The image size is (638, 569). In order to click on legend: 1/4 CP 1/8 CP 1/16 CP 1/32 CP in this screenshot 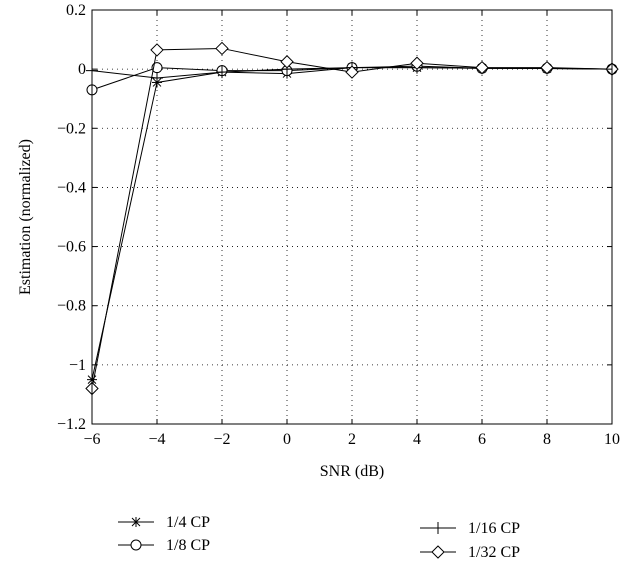, I will do `click(319, 537)`.